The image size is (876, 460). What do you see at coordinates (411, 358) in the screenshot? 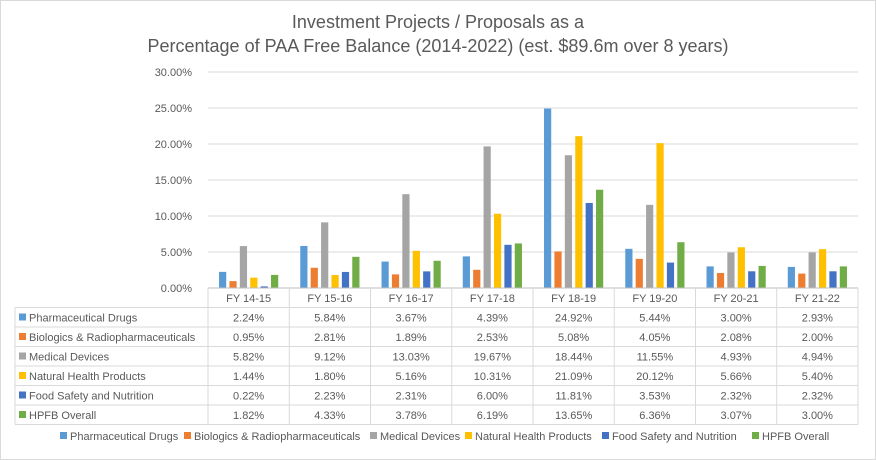
I see `data-label: 13.03%` at bounding box center [411, 358].